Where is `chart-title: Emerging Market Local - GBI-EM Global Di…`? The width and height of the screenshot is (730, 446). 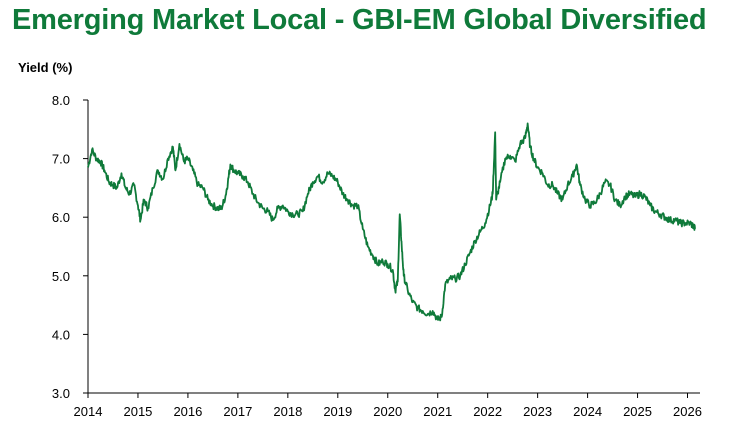
chart-title: Emerging Market Local - GBI-EM Global Di… is located at coordinates (359, 20).